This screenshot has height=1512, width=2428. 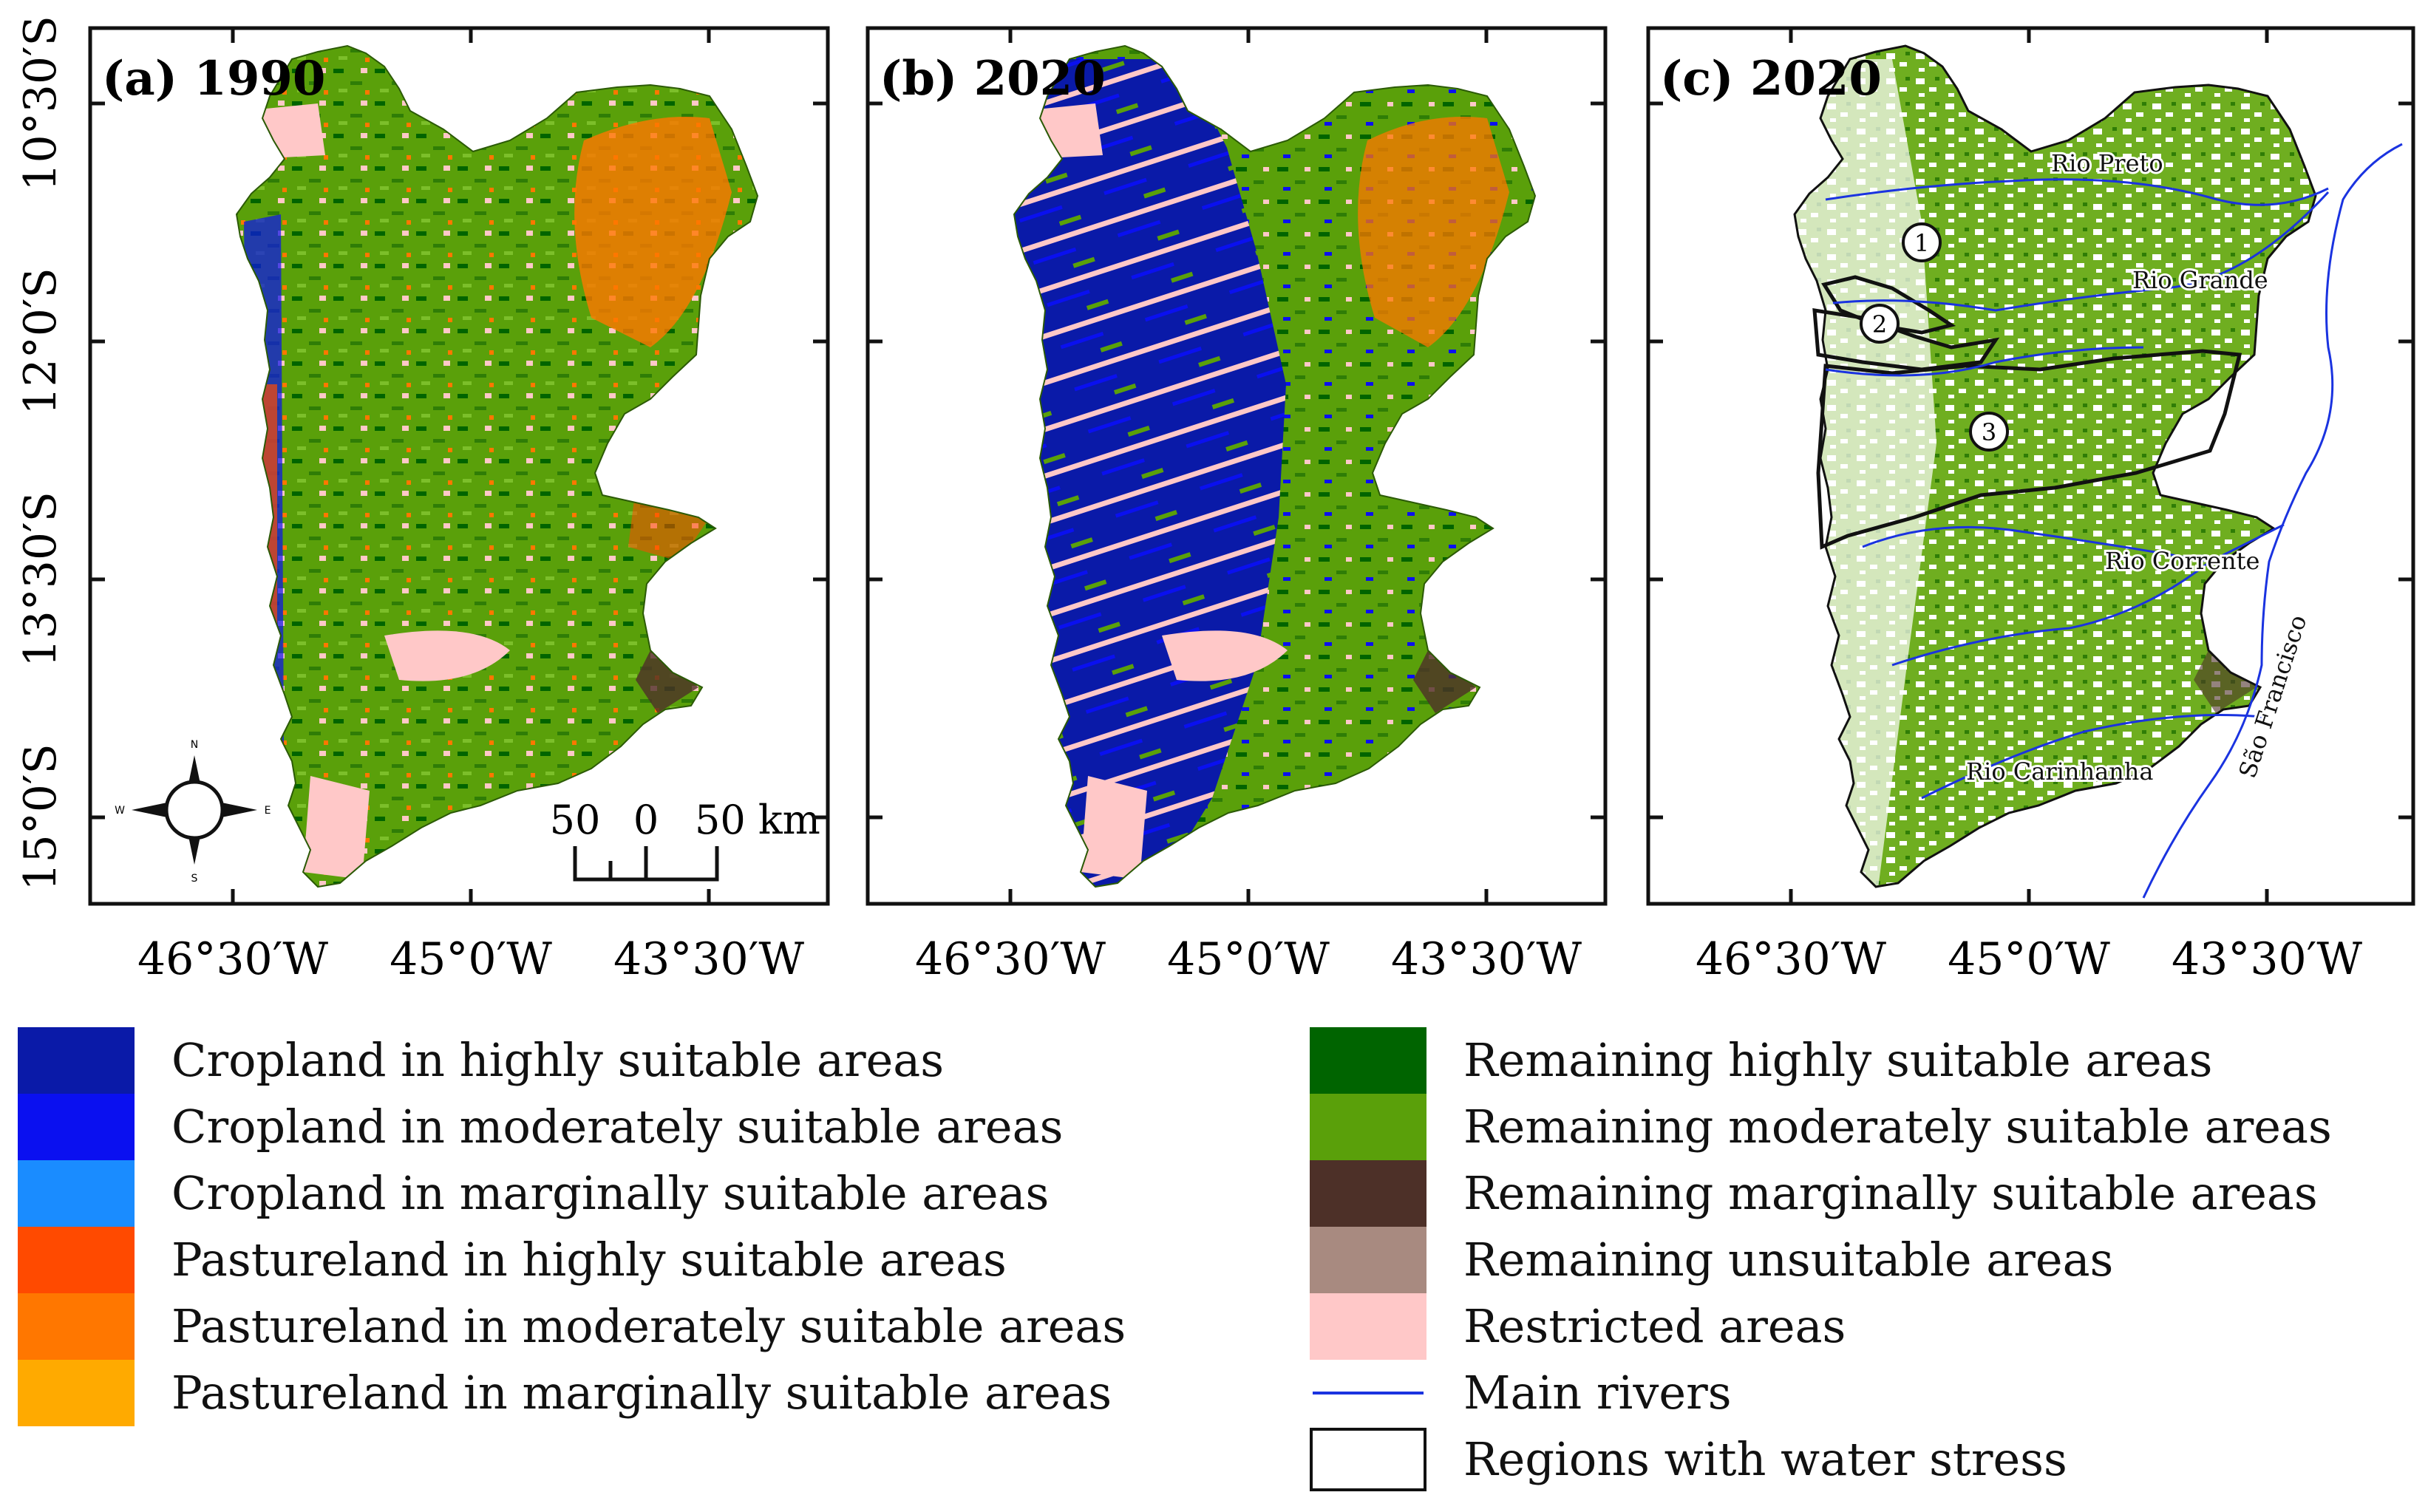 What do you see at coordinates (2029, 450) in the screenshot?
I see `stress-region-3-outline` at bounding box center [2029, 450].